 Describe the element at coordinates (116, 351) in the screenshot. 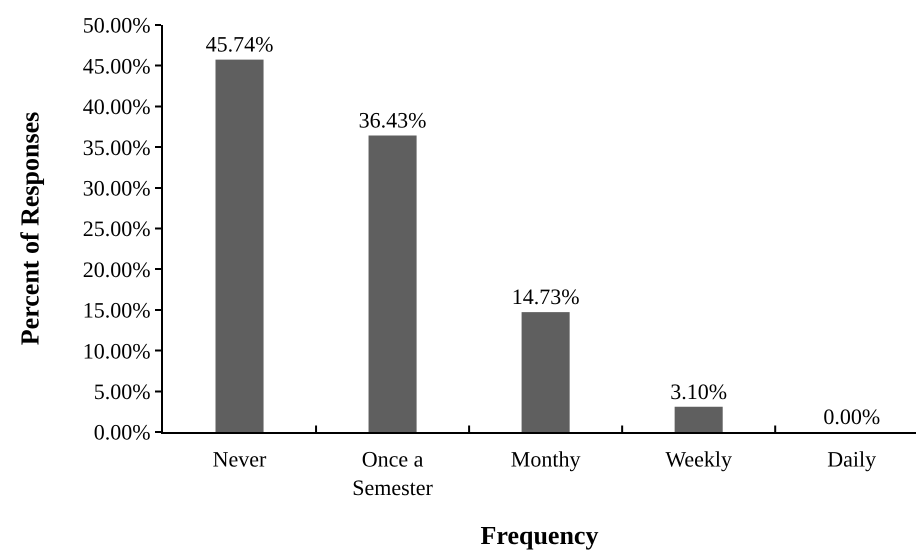

I see `y-tick-label: 10.00%` at that location.